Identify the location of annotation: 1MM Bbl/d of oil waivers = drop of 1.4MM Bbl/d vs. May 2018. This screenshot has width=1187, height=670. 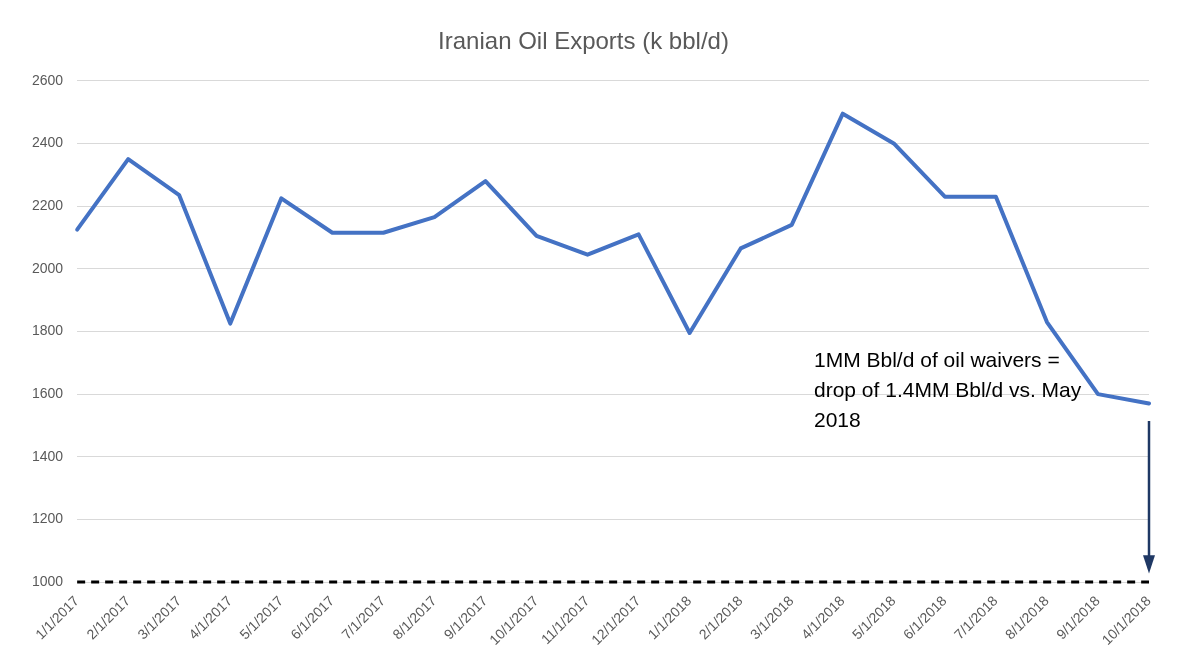
(948, 389).